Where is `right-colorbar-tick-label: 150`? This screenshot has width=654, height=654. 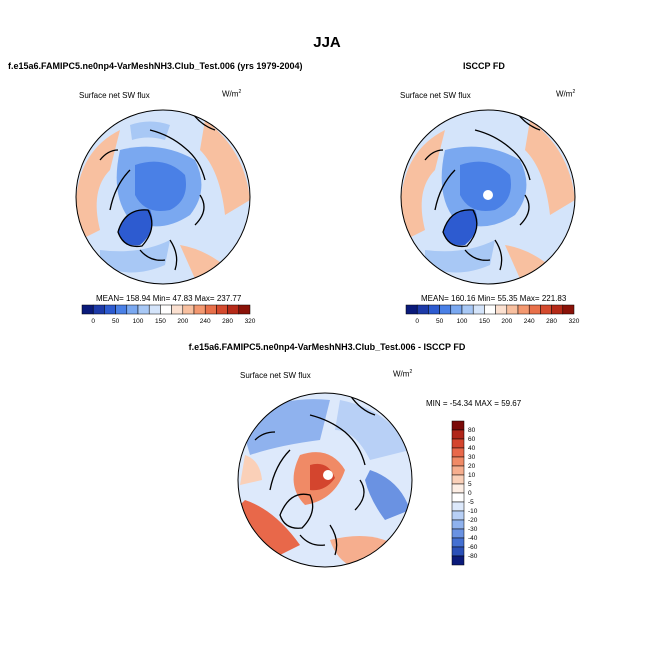
right-colorbar-tick-label: 150 is located at coordinates (484, 321).